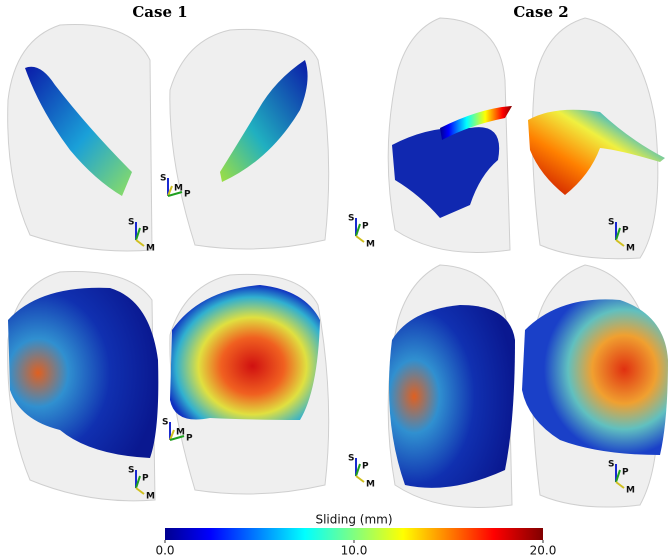  What do you see at coordinates (159, 12) in the screenshot?
I see `case-title: Case 1` at bounding box center [159, 12].